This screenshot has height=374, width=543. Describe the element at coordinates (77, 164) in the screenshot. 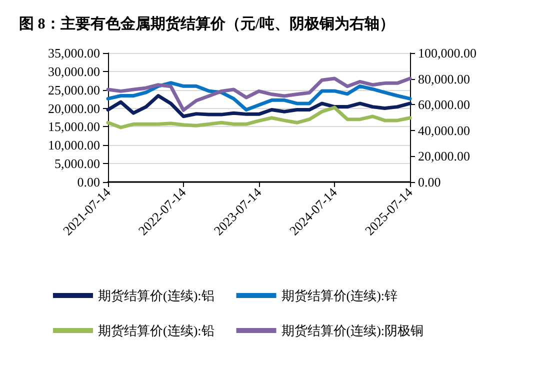

I see `y-tick-label: 5,000.00` at that location.